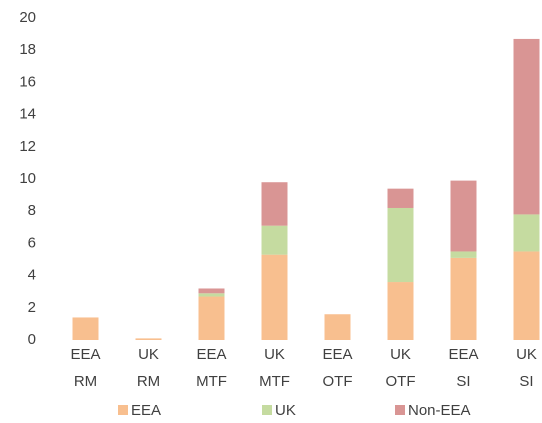 The width and height of the screenshot is (542, 423). I want to click on legend-label: UK, so click(285, 410).